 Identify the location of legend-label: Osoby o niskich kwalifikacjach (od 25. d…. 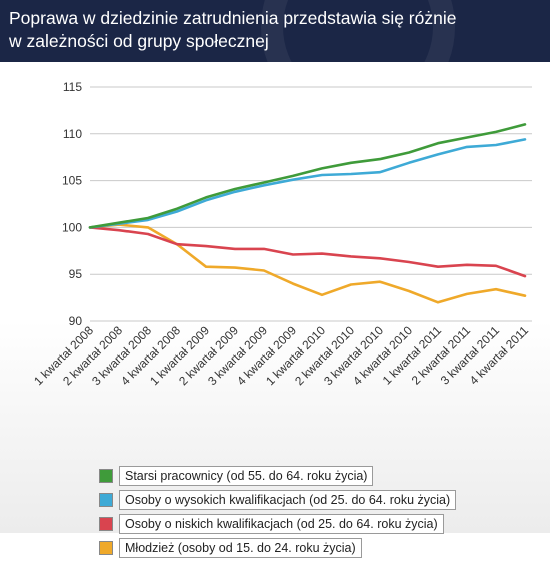
(281, 524).